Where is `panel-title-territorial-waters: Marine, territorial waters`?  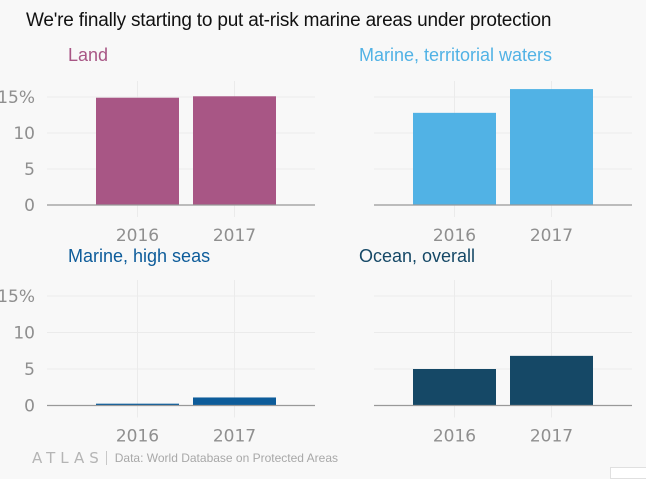 panel-title-territorial-waters: Marine, territorial waters is located at coordinates (456, 55).